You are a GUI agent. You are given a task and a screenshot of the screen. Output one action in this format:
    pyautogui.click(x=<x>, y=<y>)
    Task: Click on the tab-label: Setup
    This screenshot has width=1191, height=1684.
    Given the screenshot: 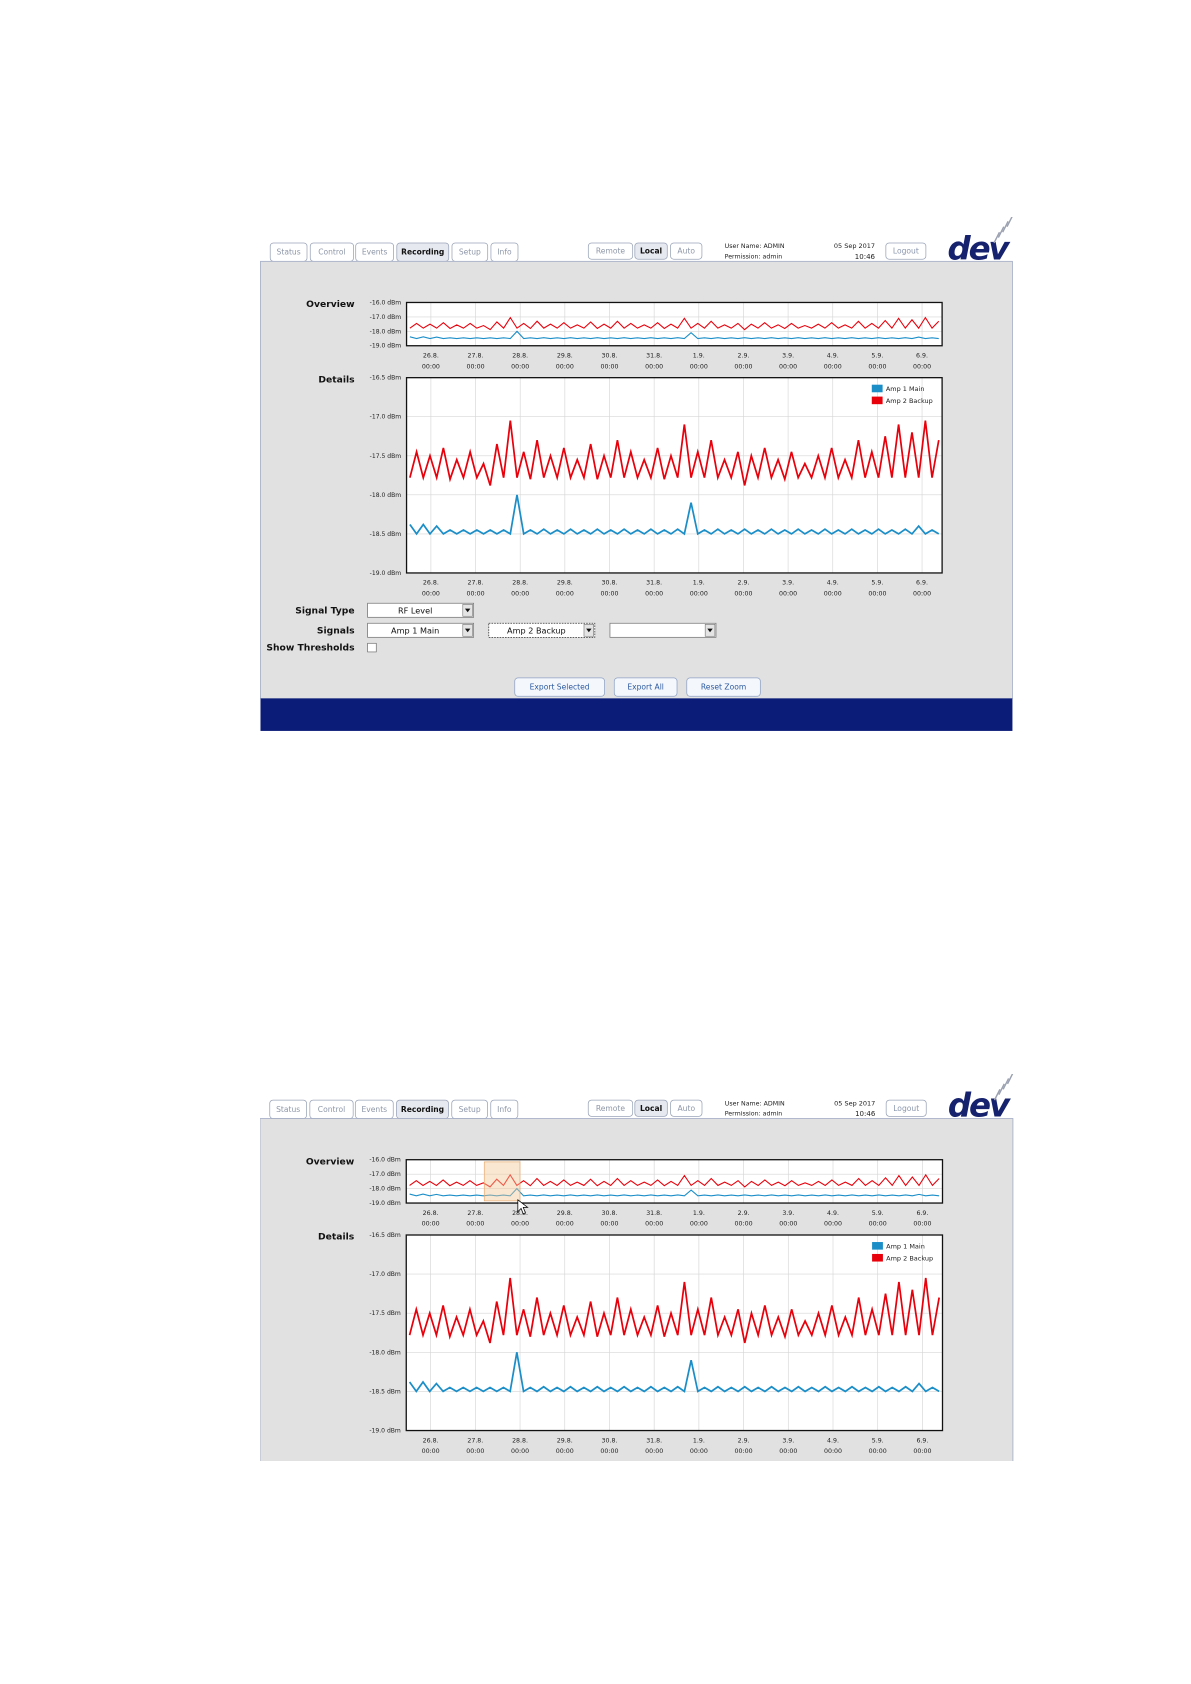 What is the action you would take?
    pyautogui.click(x=470, y=1109)
    